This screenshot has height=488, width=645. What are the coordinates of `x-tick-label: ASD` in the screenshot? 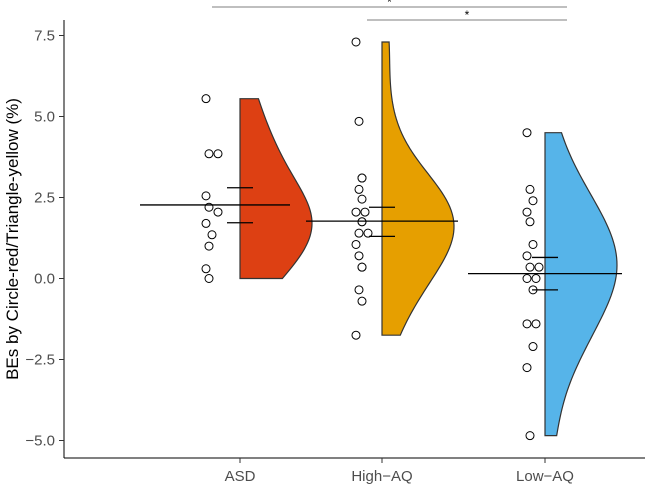 It's located at (240, 476).